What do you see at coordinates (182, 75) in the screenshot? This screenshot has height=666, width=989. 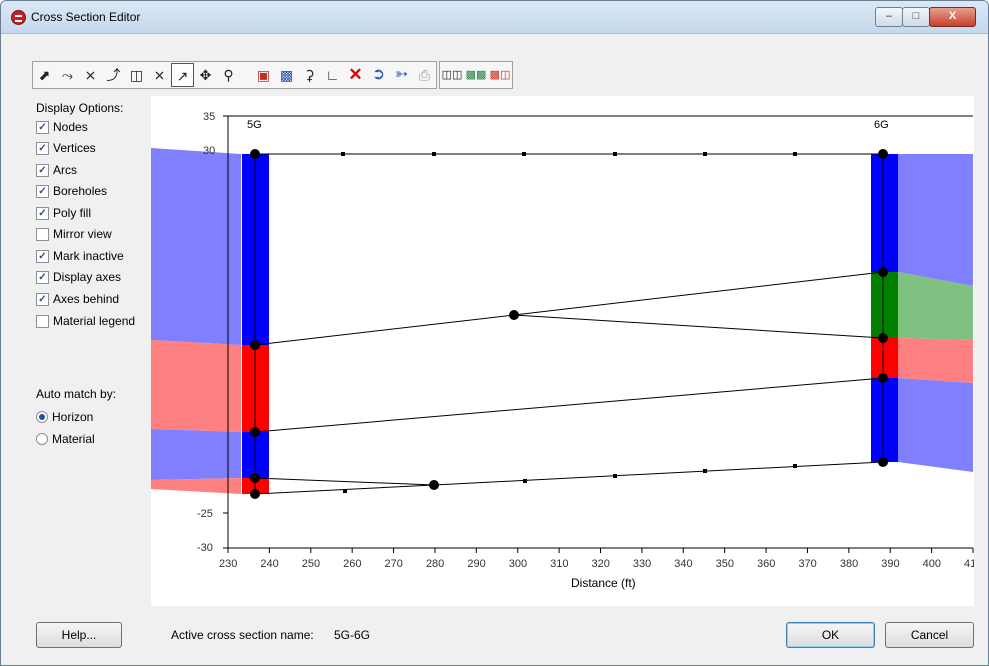 I see `create-arc-icon: ↗` at bounding box center [182, 75].